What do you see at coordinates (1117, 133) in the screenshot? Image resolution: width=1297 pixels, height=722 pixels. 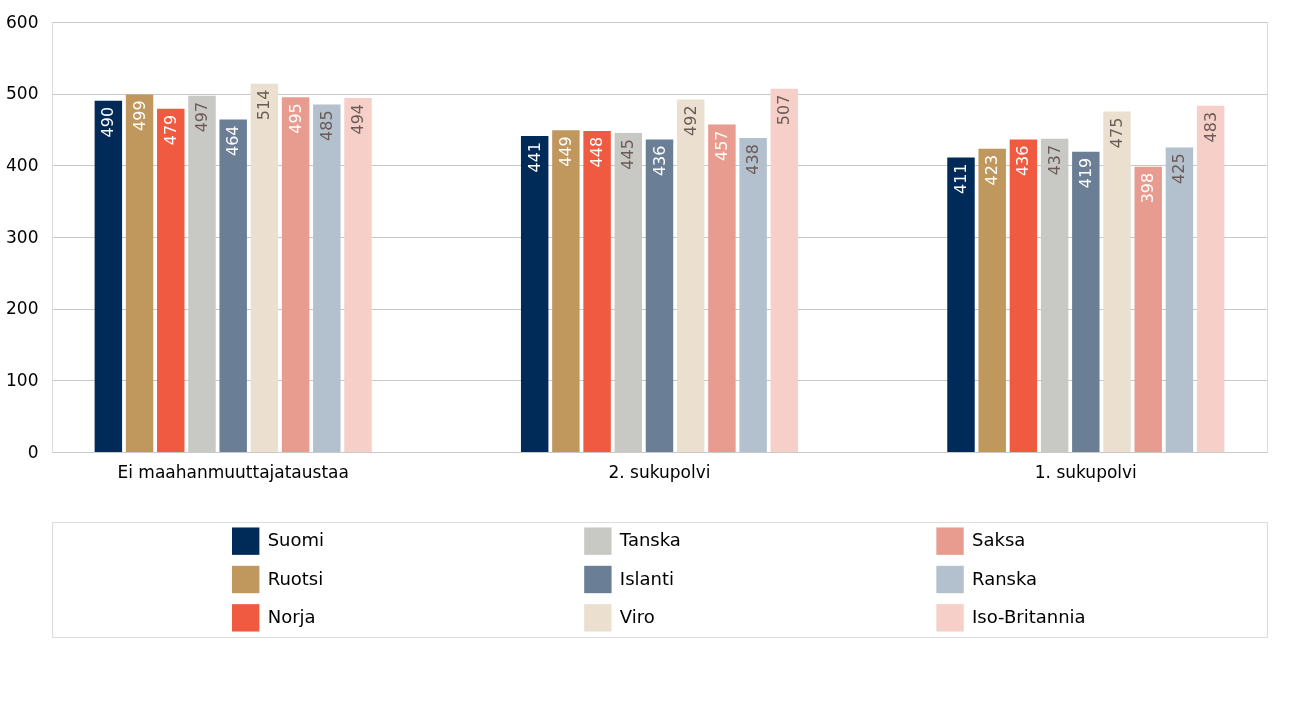 I see `data-label: 475` at bounding box center [1117, 133].